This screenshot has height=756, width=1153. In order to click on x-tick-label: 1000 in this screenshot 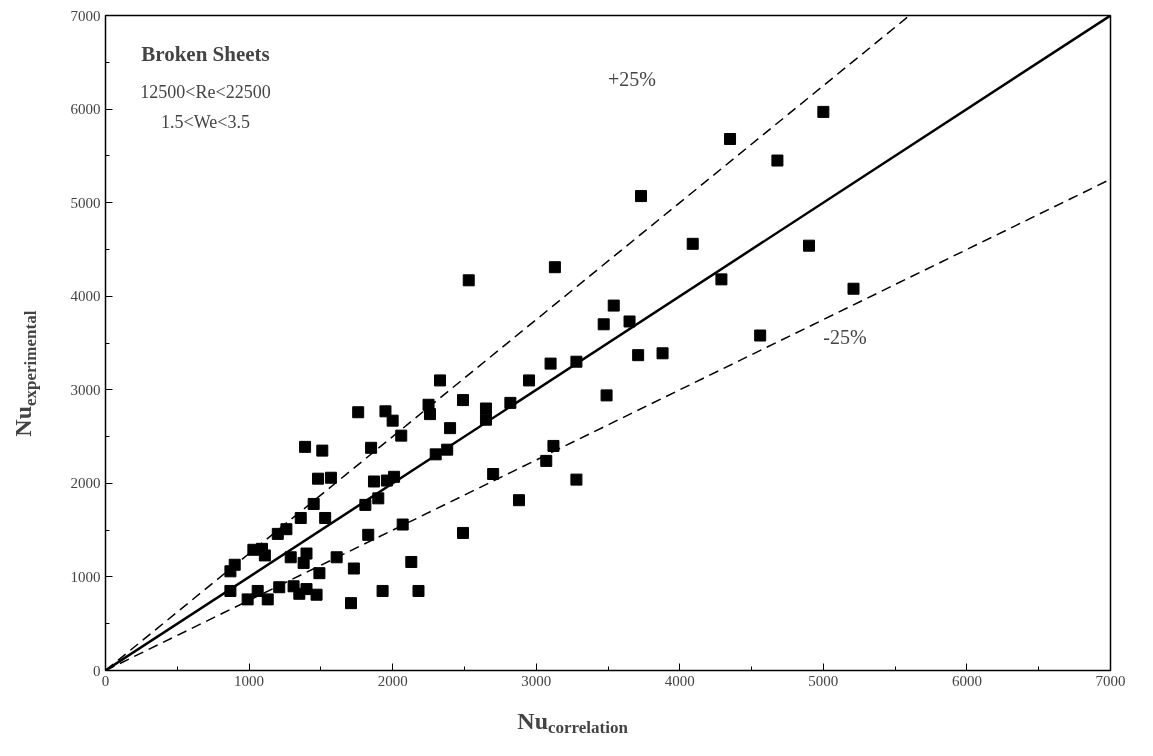, I will do `click(249, 680)`.